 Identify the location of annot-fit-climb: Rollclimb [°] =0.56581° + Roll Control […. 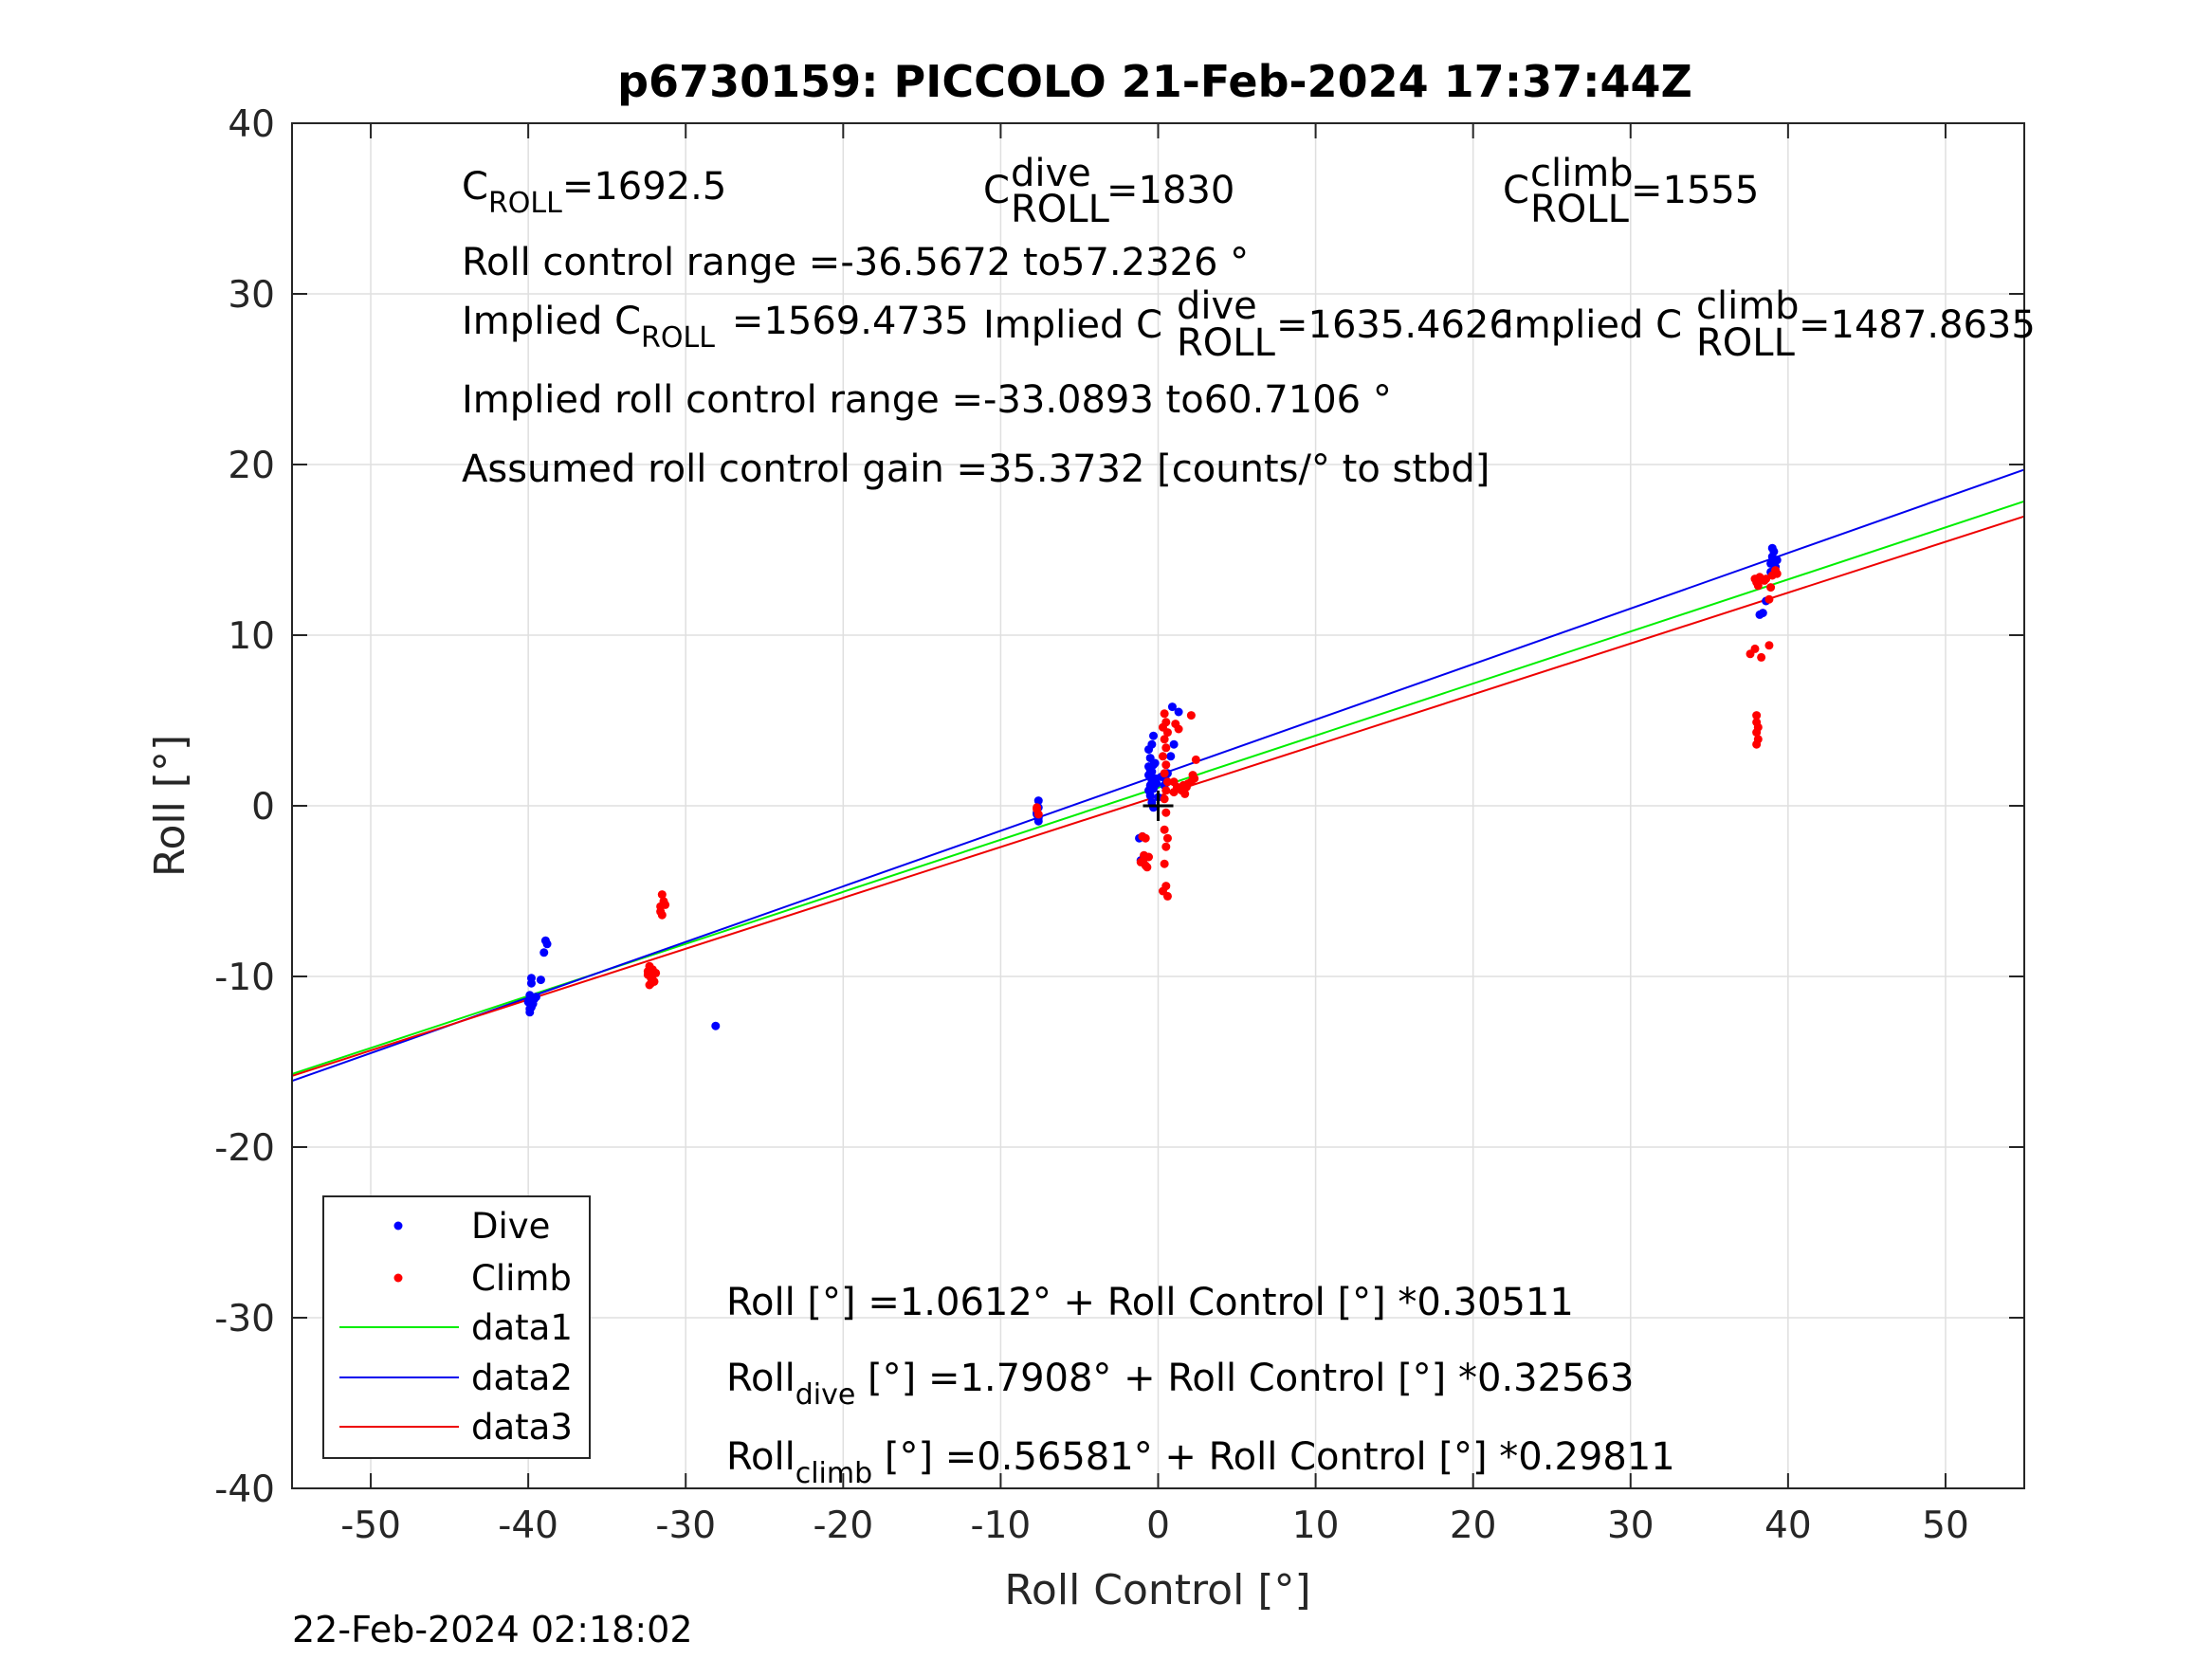
(1200, 1462).